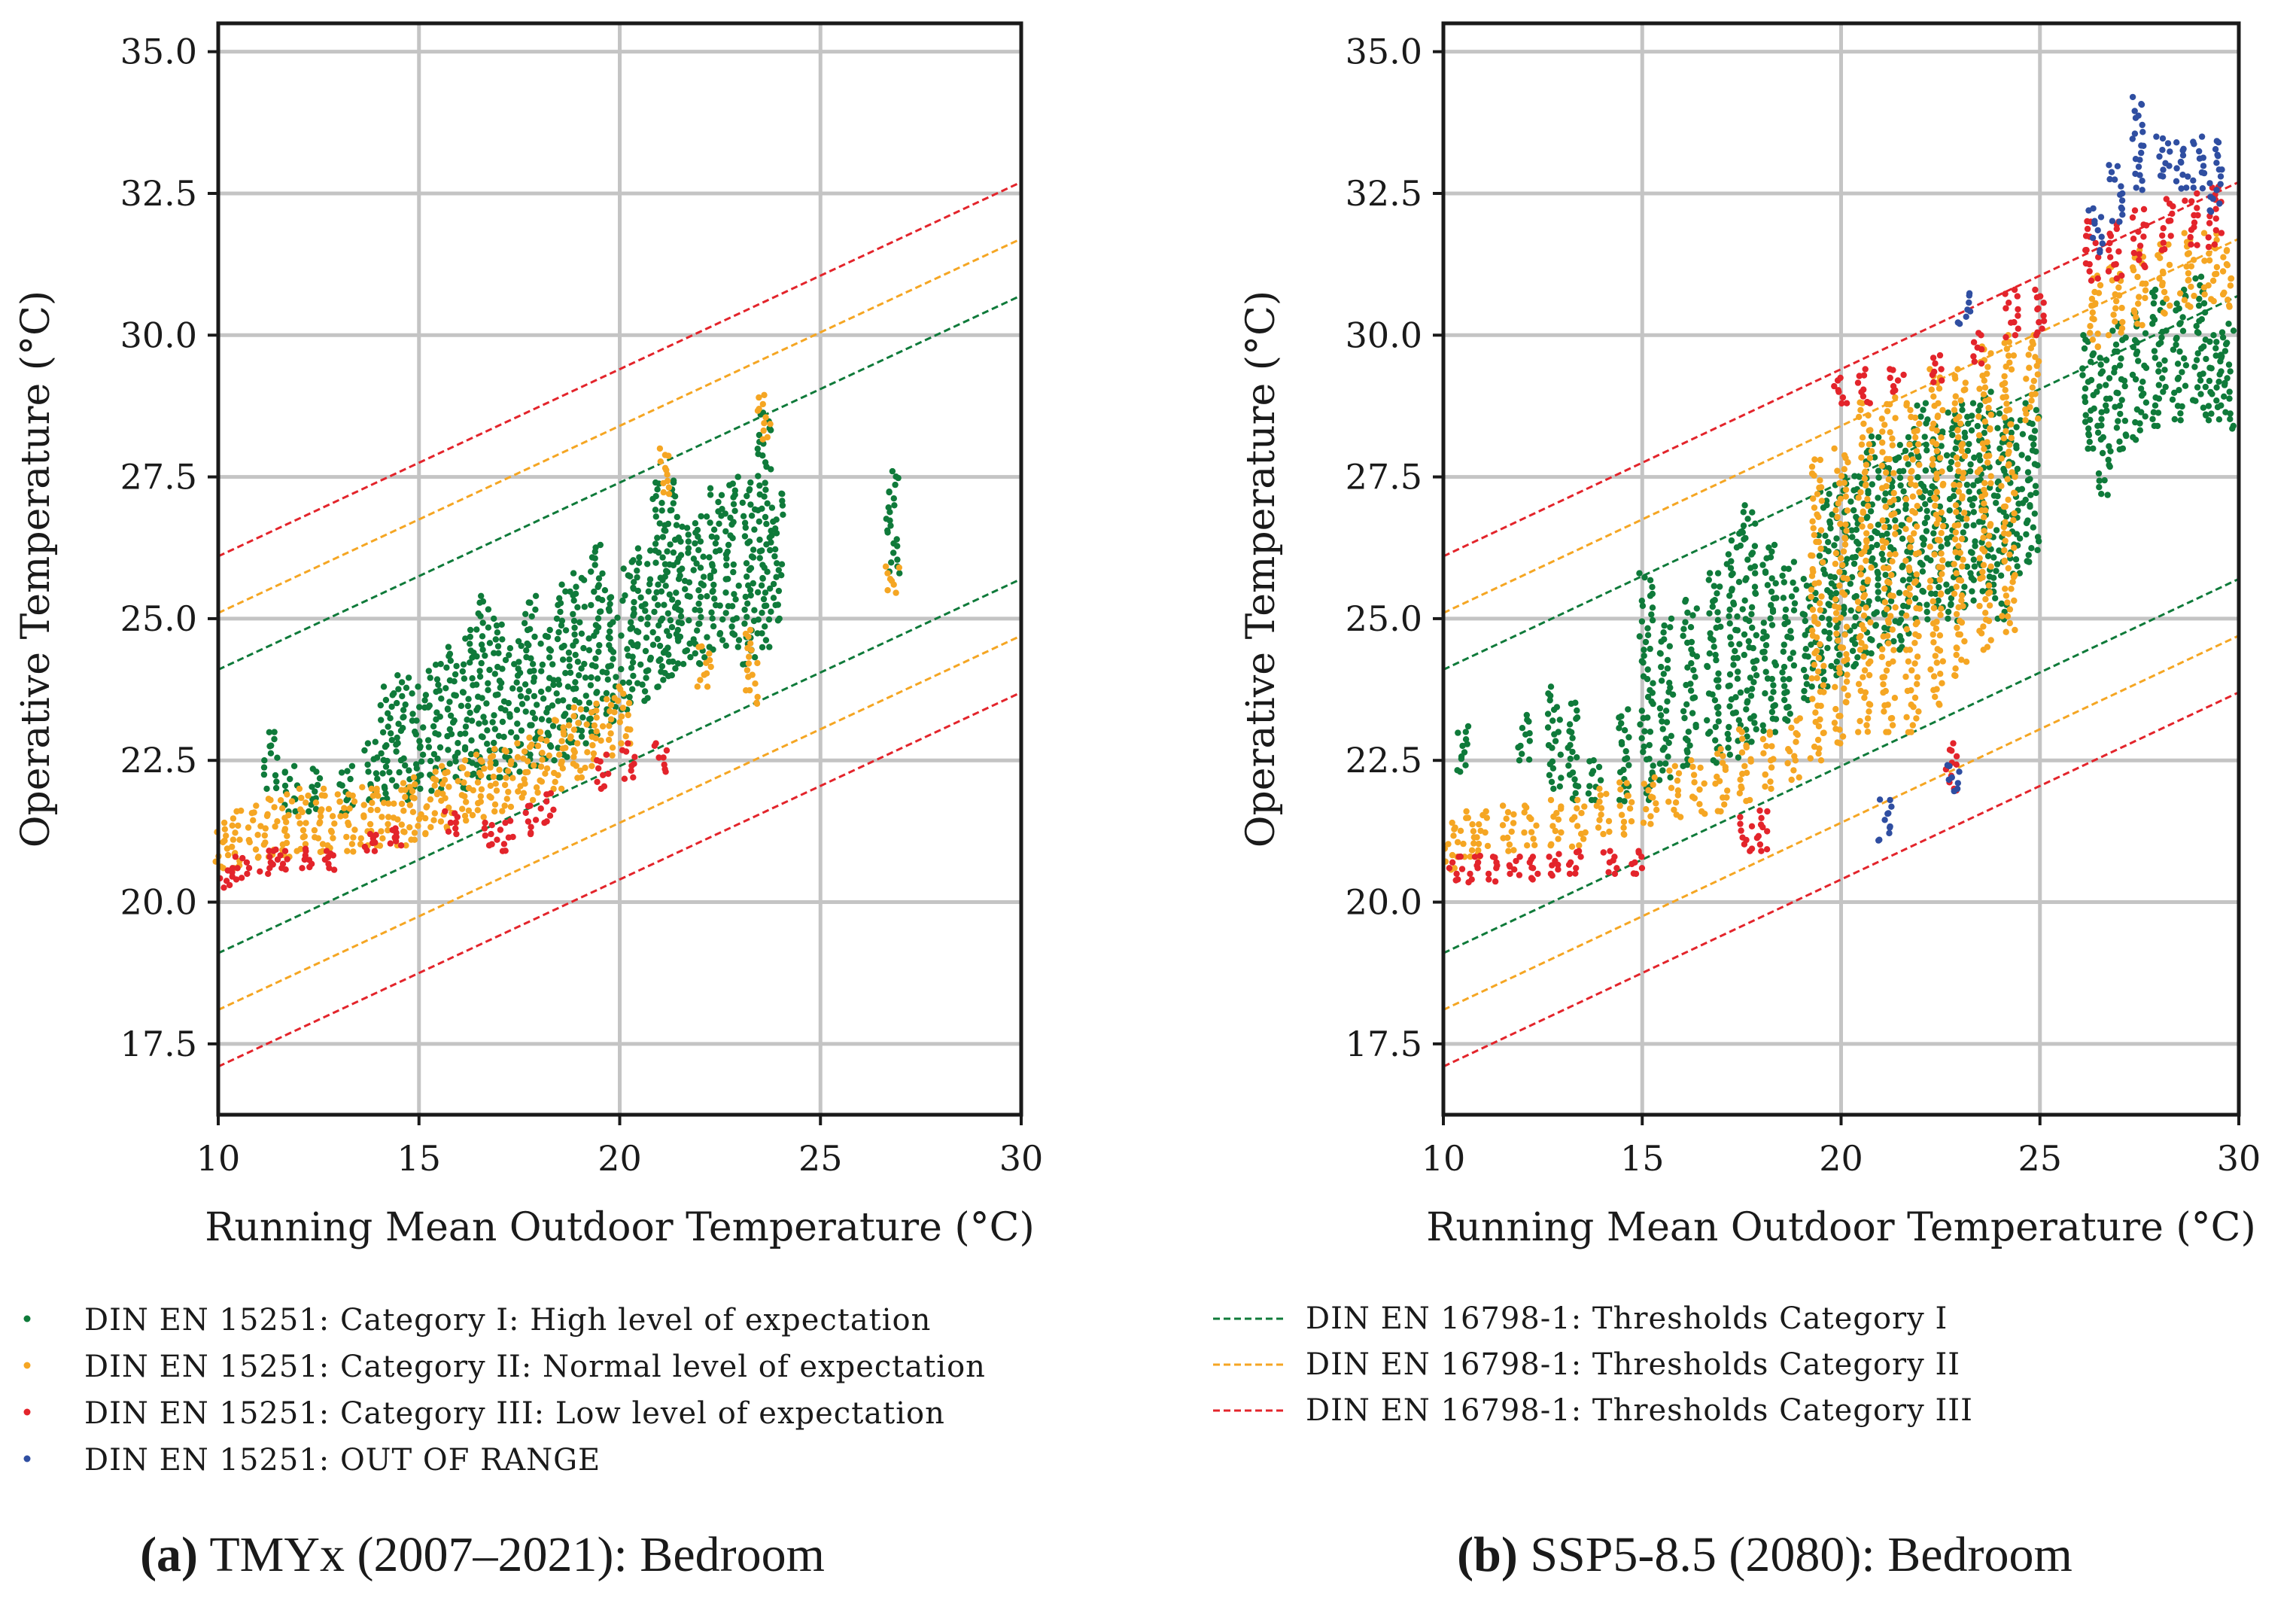  What do you see at coordinates (2099, 293) in the screenshot?
I see `point-cat2-b-26-8b` at bounding box center [2099, 293].